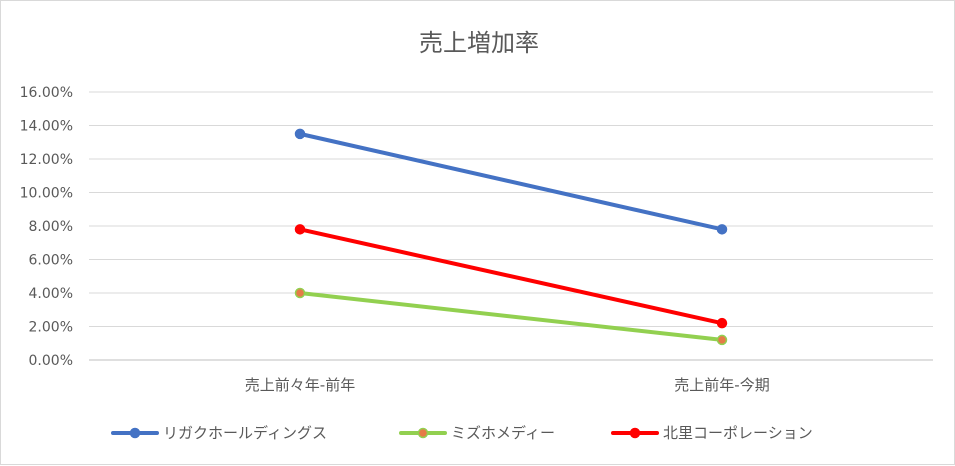 This screenshot has height=466, width=955. Describe the element at coordinates (479, 43) in the screenshot. I see `chart-title: 売上増加率` at that location.